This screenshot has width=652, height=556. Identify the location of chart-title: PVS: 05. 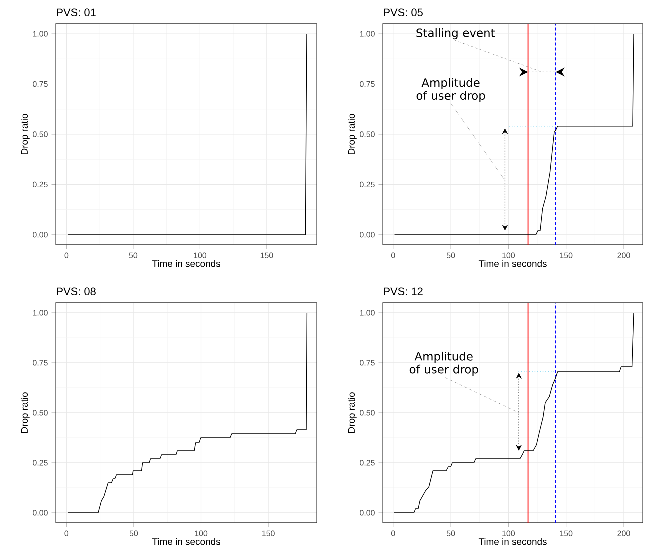
(403, 12).